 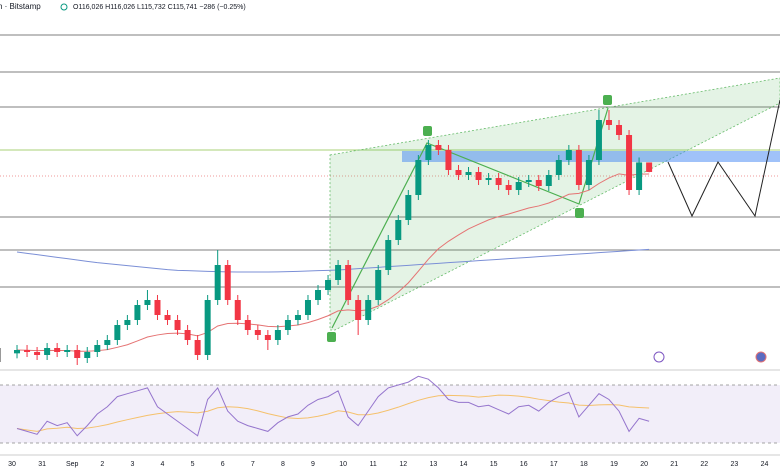 I want to click on ma-line, so click(x=333, y=260).